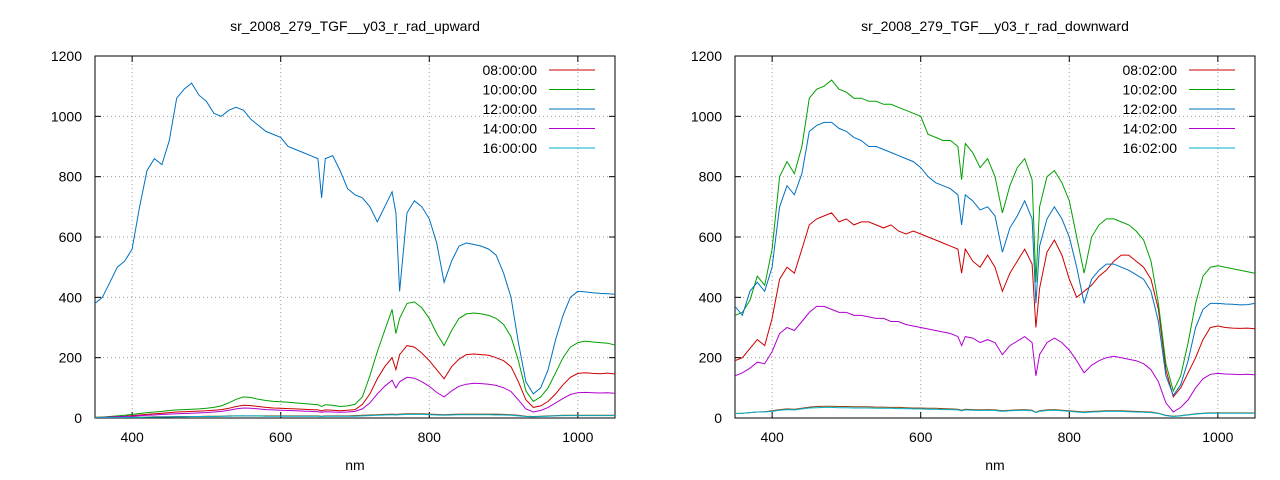  What do you see at coordinates (510, 90) in the screenshot?
I see `legend-label: 10:00:00` at bounding box center [510, 90].